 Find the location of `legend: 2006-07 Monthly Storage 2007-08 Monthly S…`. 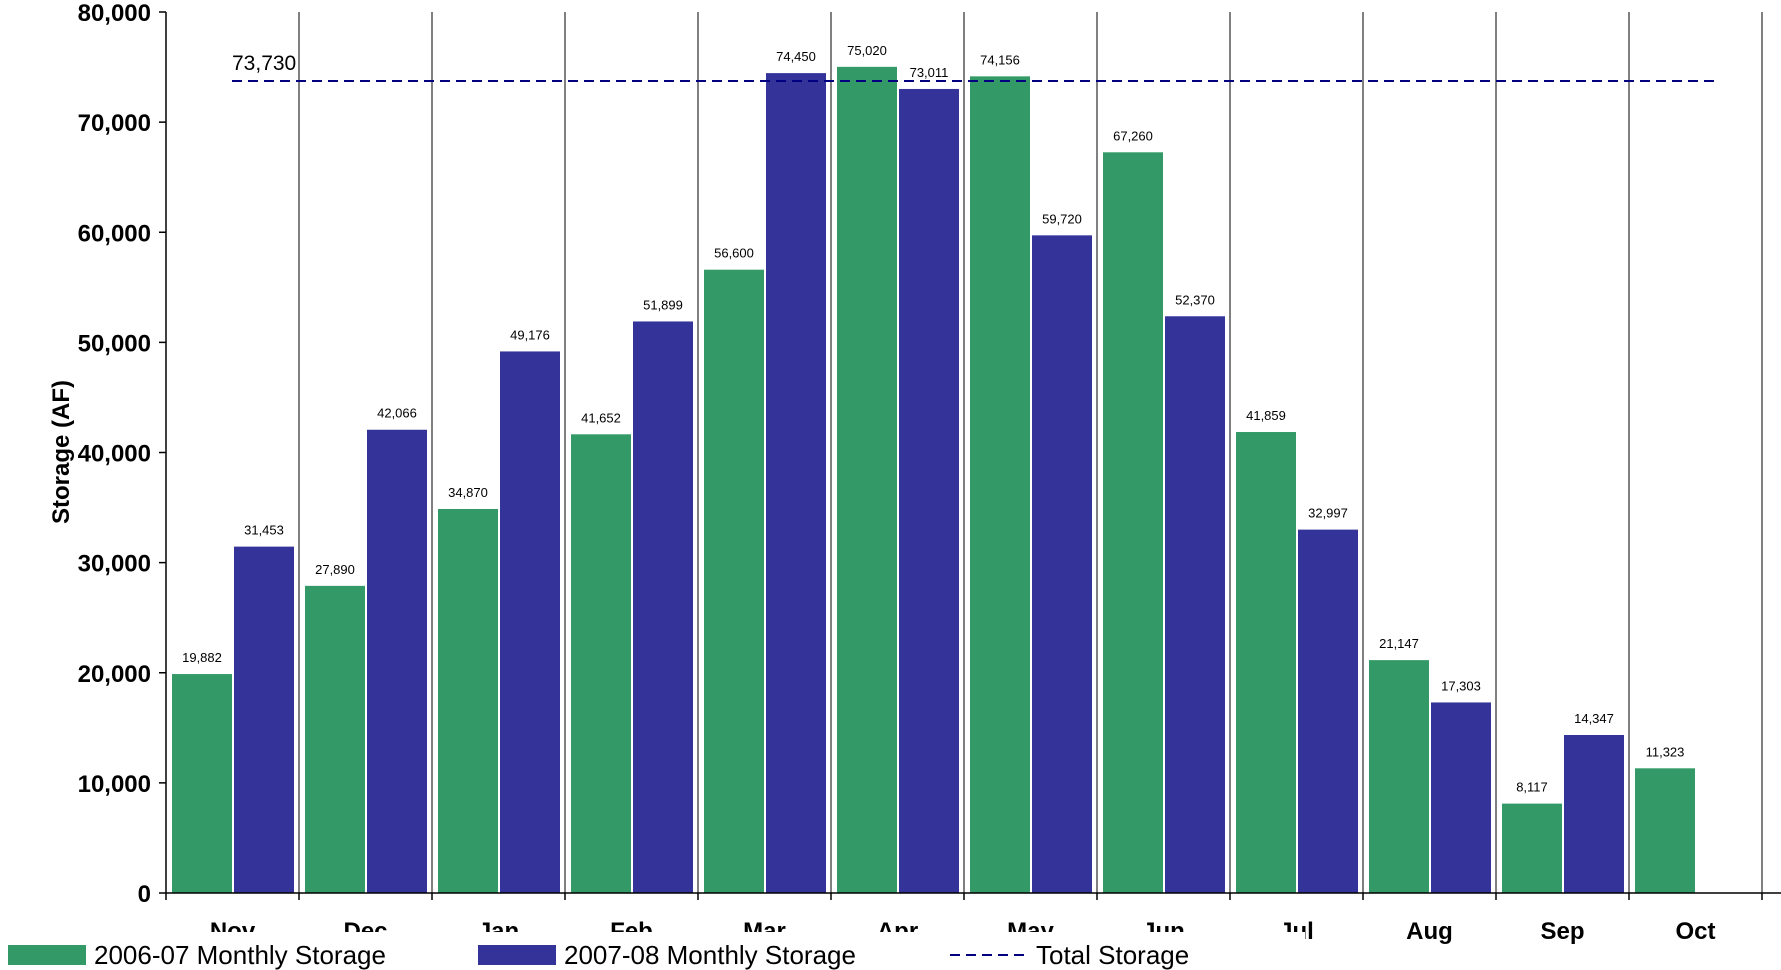

legend: 2006-07 Monthly Storage 2007-08 Monthly S… is located at coordinates (652, 951).